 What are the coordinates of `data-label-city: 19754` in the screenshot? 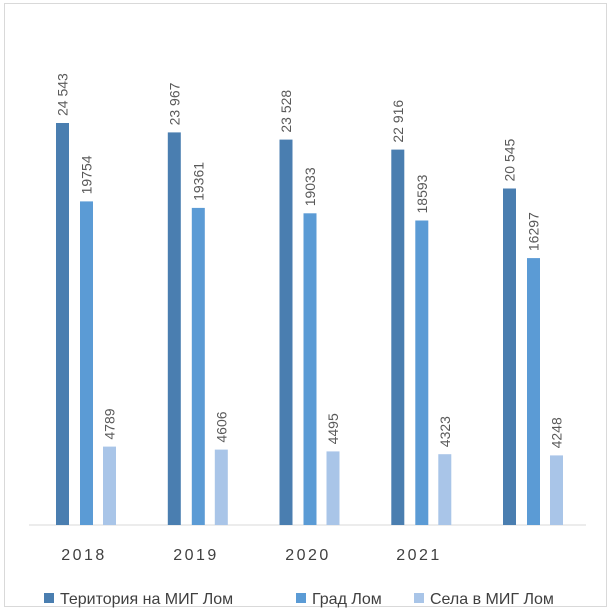 It's located at (87, 174).